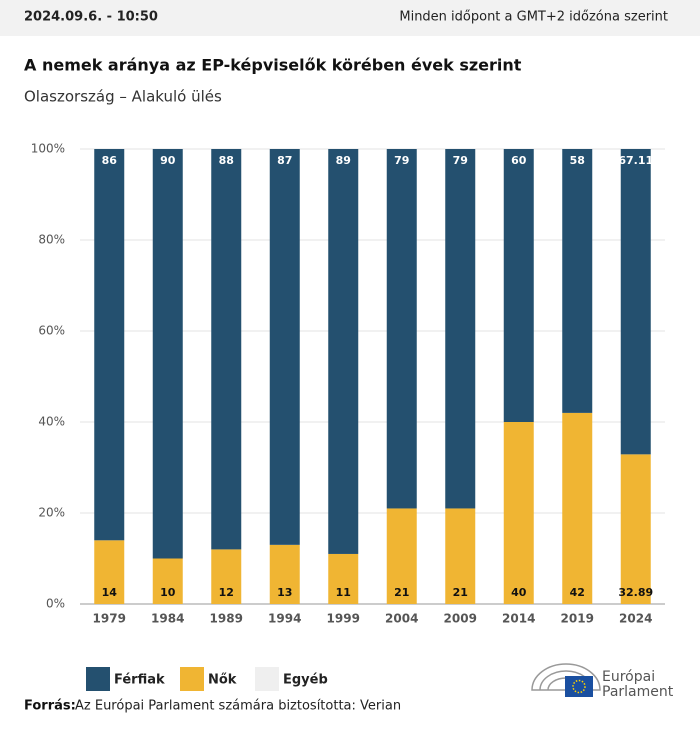  Describe the element at coordinates (123, 97) in the screenshot. I see `chart-subtitle: Olaszország – Alakuló ülés` at that location.